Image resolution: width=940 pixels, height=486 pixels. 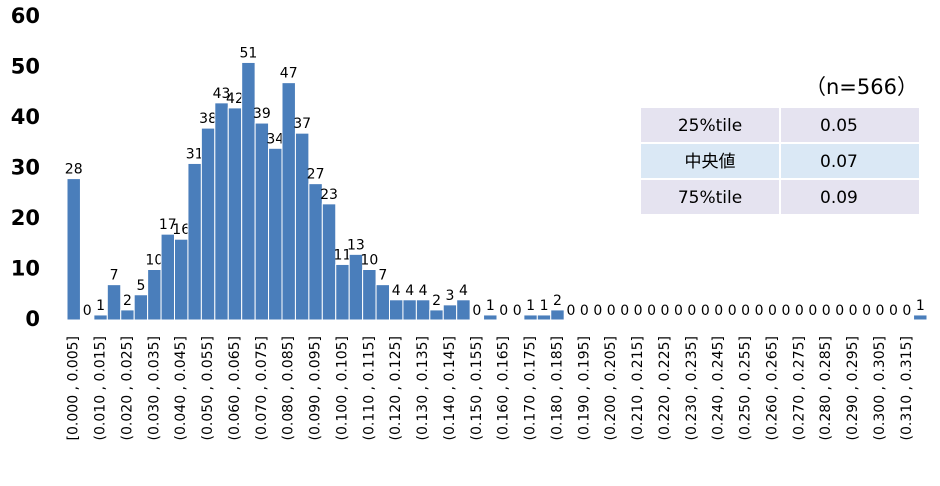 I want to click on x-tick-label: (0.110 , 0.115], so click(x=369, y=388).